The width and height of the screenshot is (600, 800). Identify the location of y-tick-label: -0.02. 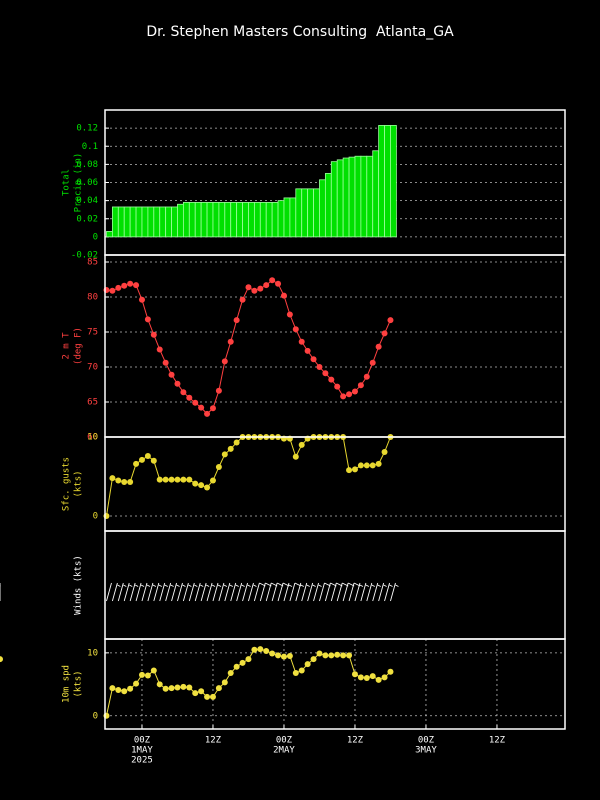
(84, 256).